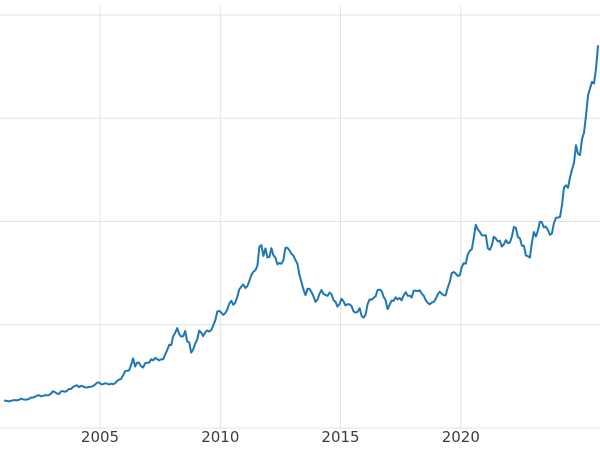 This screenshot has width=600, height=450. I want to click on x-tick-label: 2015, so click(340, 437).